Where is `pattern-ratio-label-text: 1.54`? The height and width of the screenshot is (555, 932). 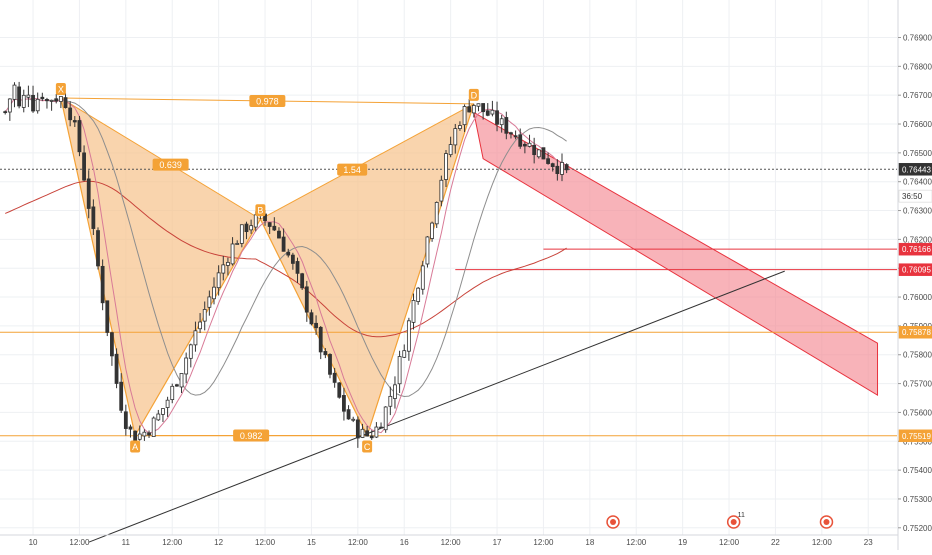
pattern-ratio-label-text: 1.54 is located at coordinates (352, 170).